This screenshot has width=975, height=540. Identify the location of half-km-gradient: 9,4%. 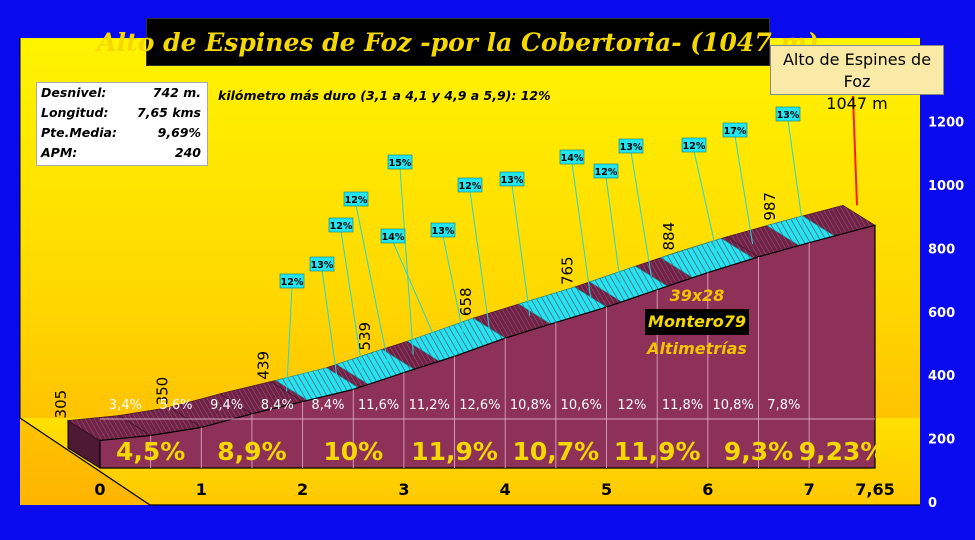
(226, 405).